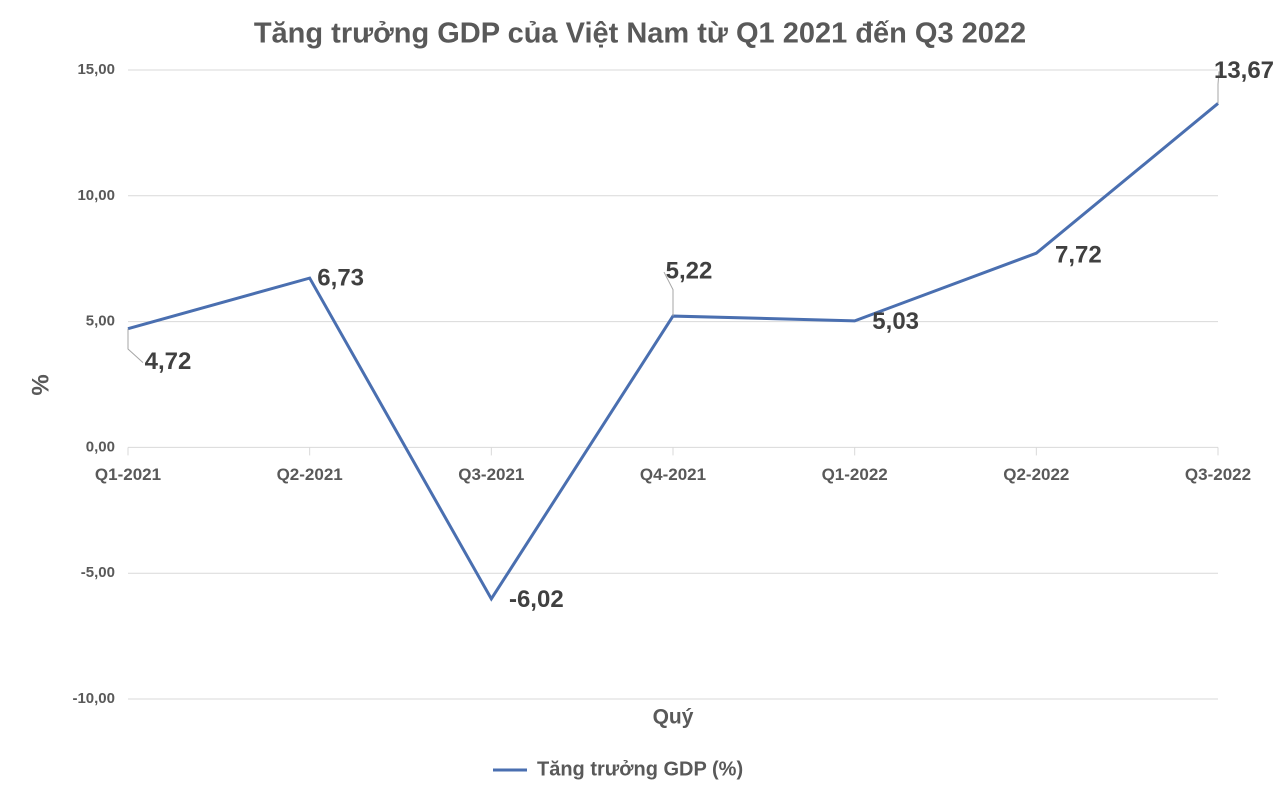 This screenshot has width=1280, height=800. What do you see at coordinates (340, 277) in the screenshot?
I see `data-label: 6,73` at bounding box center [340, 277].